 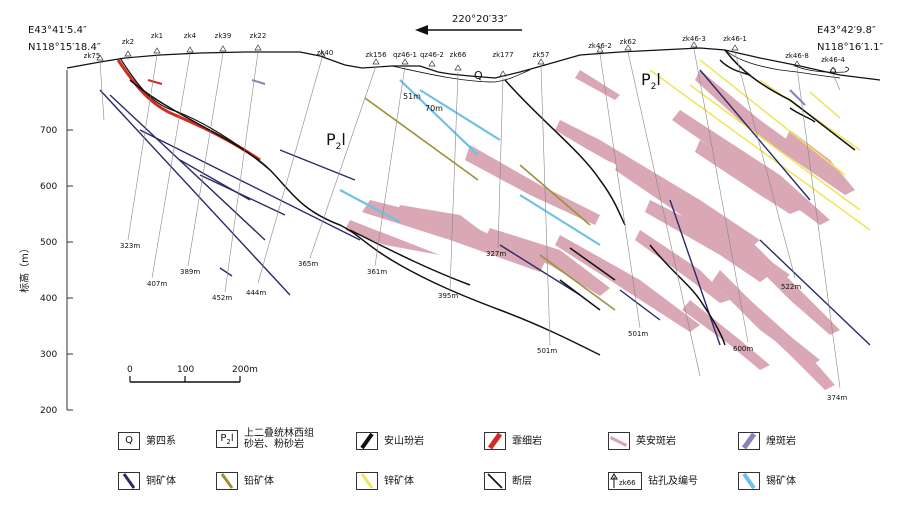 What do you see at coordinates (390, 441) in the screenshot?
I see `legend-andesite: 安山玢岩` at bounding box center [390, 441].